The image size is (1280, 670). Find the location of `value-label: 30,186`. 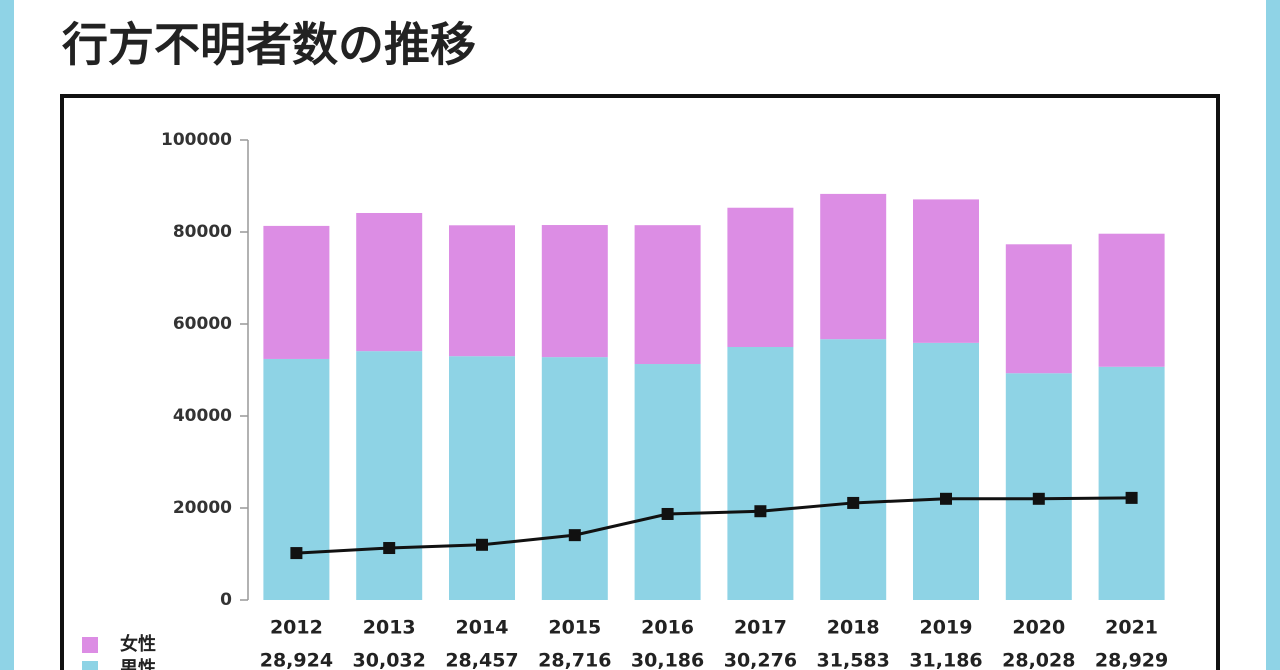

value-label: 30,186 is located at coordinates (667, 660).